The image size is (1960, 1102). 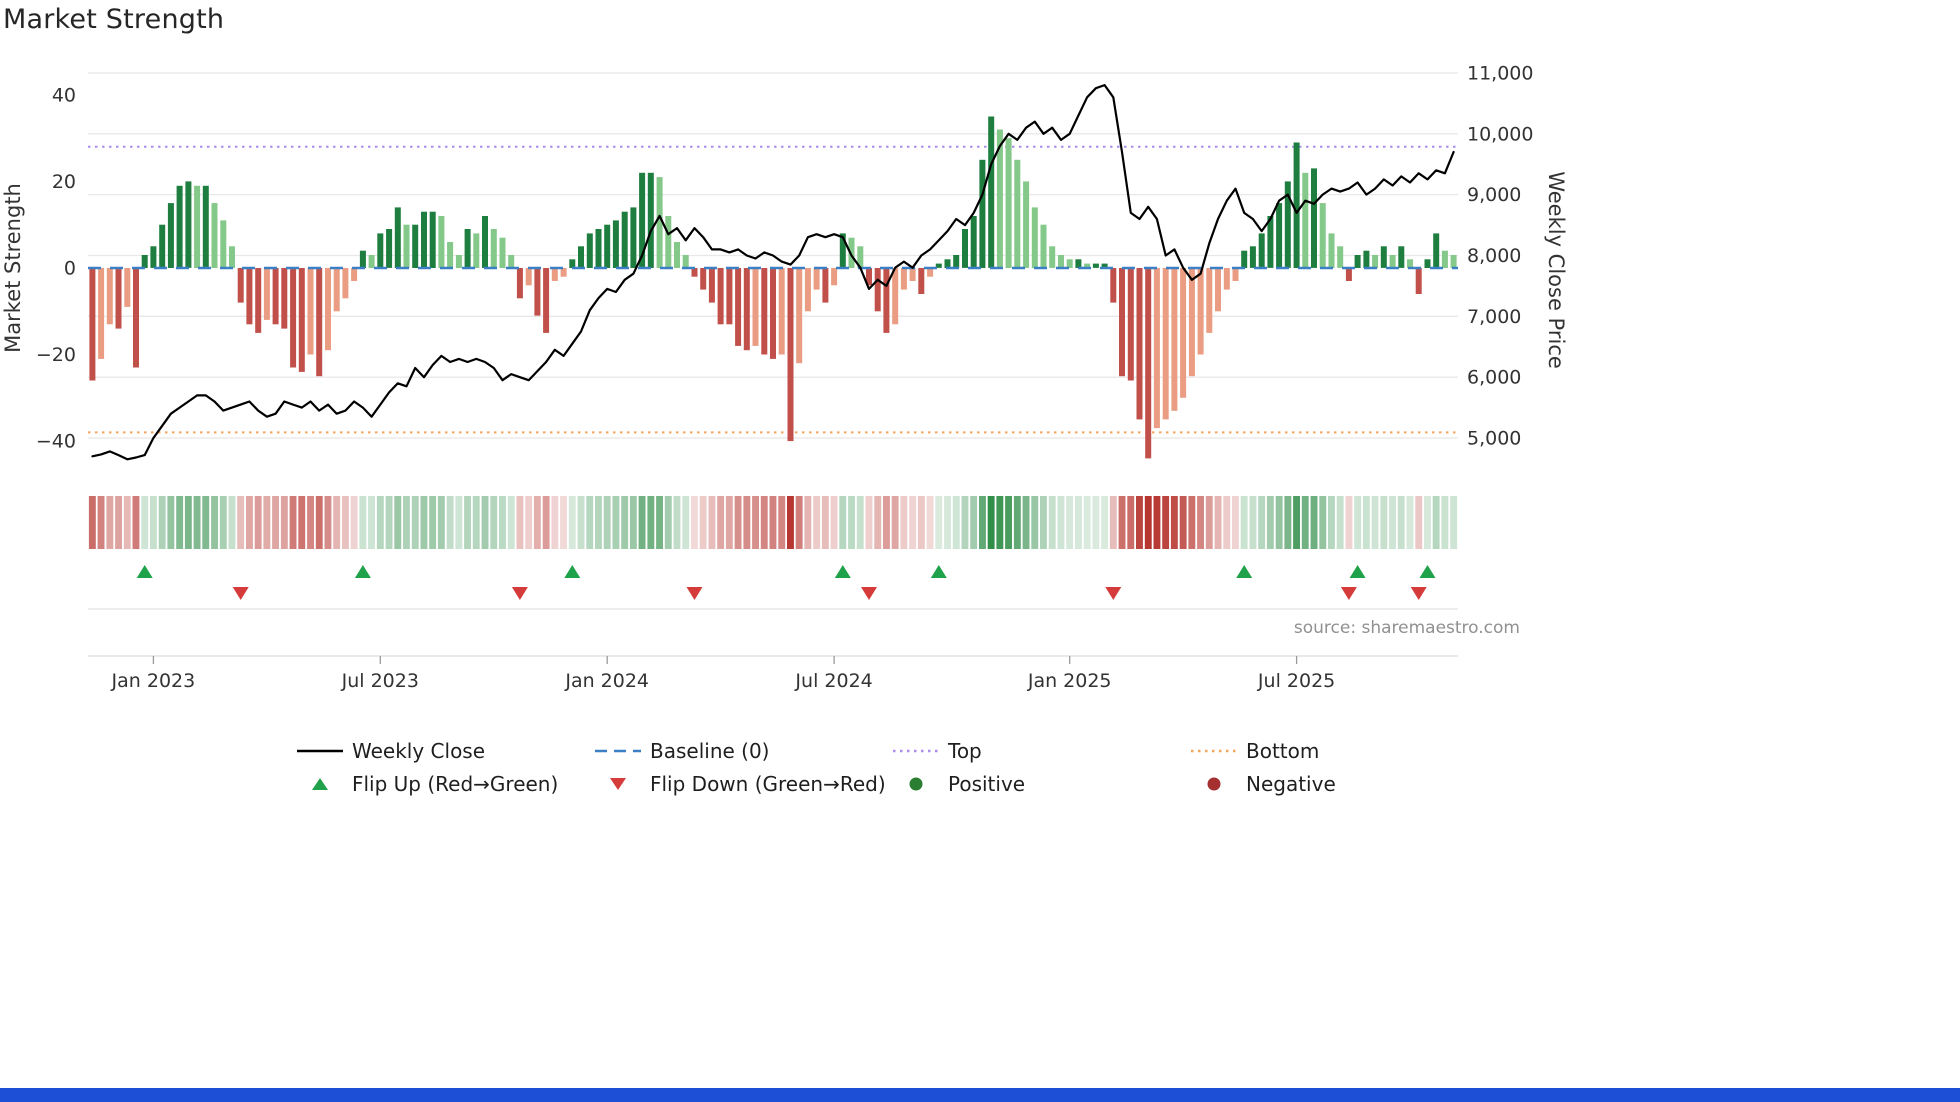 What do you see at coordinates (56, 355) in the screenshot?
I see `left-tick-label: −20` at bounding box center [56, 355].